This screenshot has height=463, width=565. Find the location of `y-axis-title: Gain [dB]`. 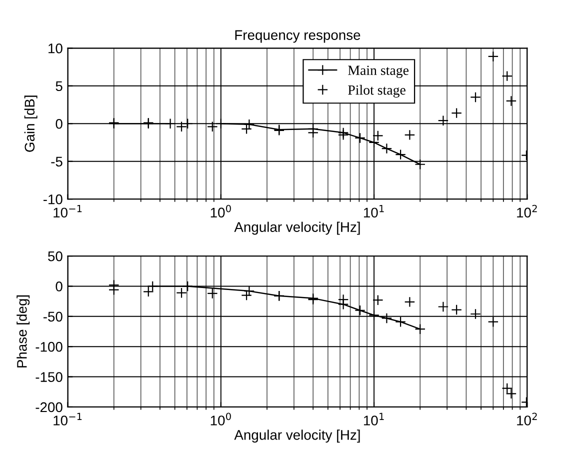

y-axis-title: Gain [dB] is located at coordinates (31, 124).